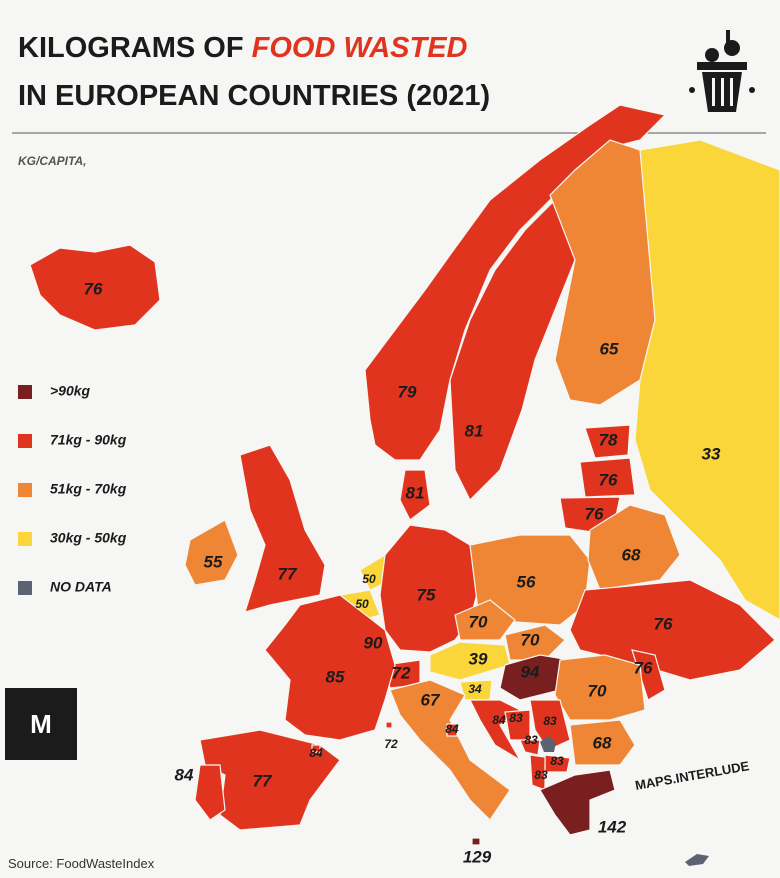 Image resolution: width=780 pixels, height=878 pixels. I want to click on title-line2: IN EUROPEAN COUNTRIES (2021), so click(254, 96).